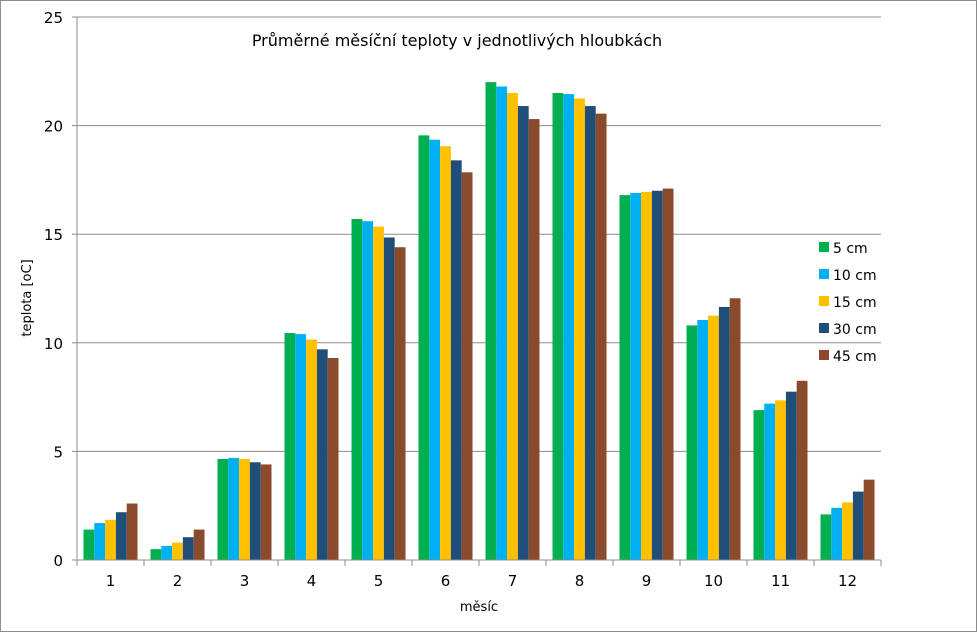 The image size is (977, 633). Describe the element at coordinates (333, 459) in the screenshot. I see `bar-45cm-m4` at that location.